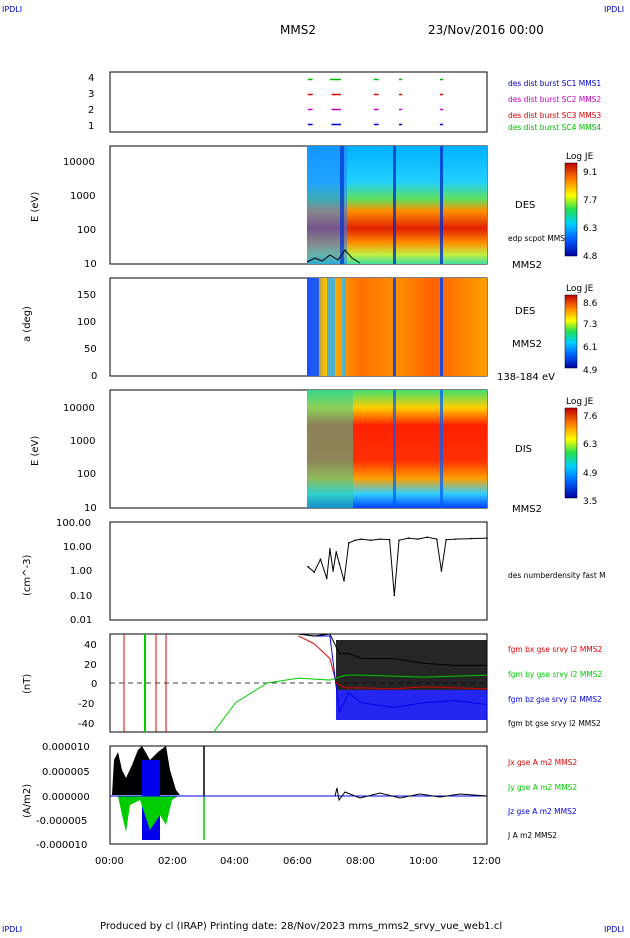 Image resolution: width=630 pixels, height=938 pixels. Describe the element at coordinates (527, 344) in the screenshot. I see `des-pitch-sc-label: MMS2` at that location.